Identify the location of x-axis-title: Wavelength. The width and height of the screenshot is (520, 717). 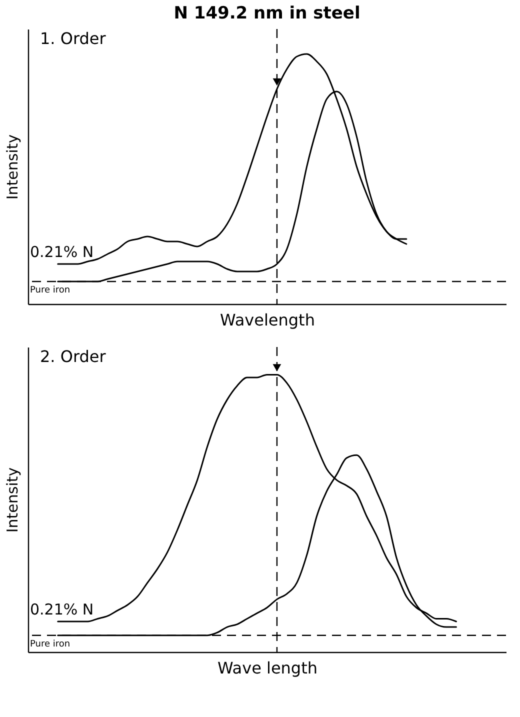
(267, 320).